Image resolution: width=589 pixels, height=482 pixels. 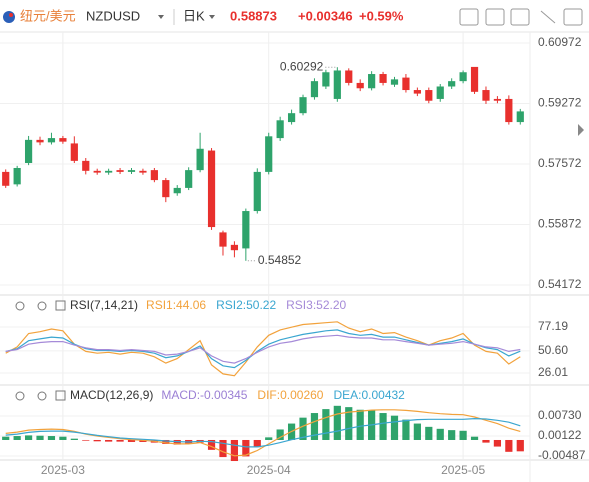 I want to click on x-tick-label: 2025-03, so click(x=63, y=470).